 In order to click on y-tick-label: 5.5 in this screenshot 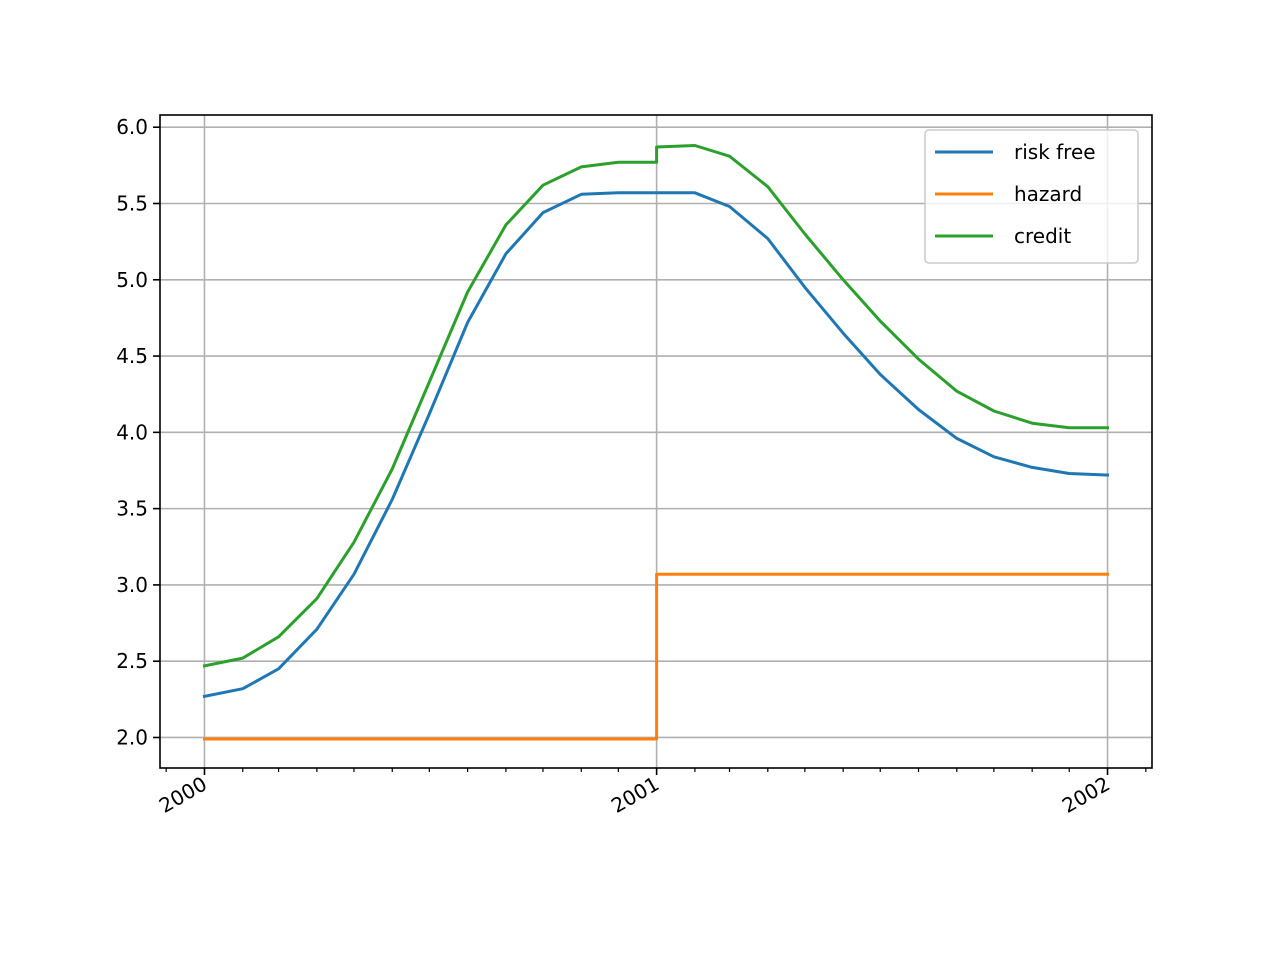, I will do `click(132, 203)`.